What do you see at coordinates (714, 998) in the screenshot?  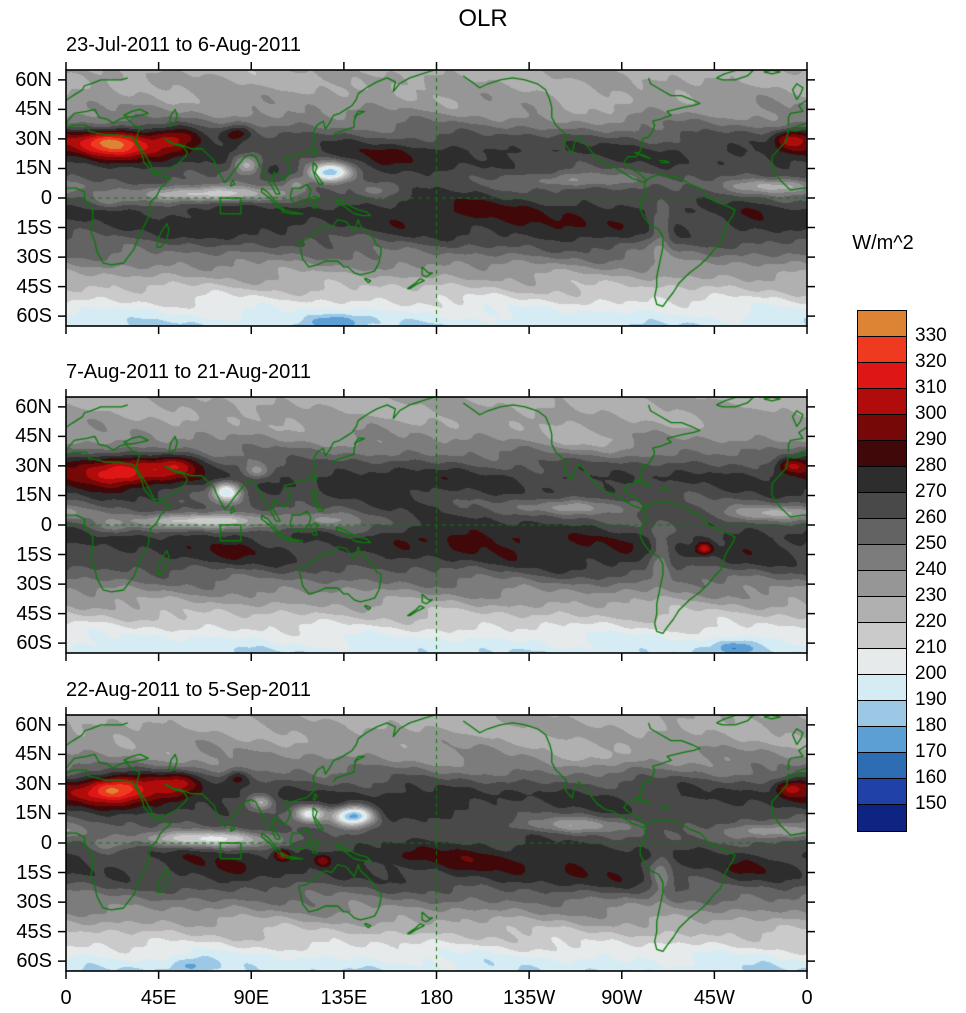 I see `lon-tick-label: 45W` at bounding box center [714, 998].